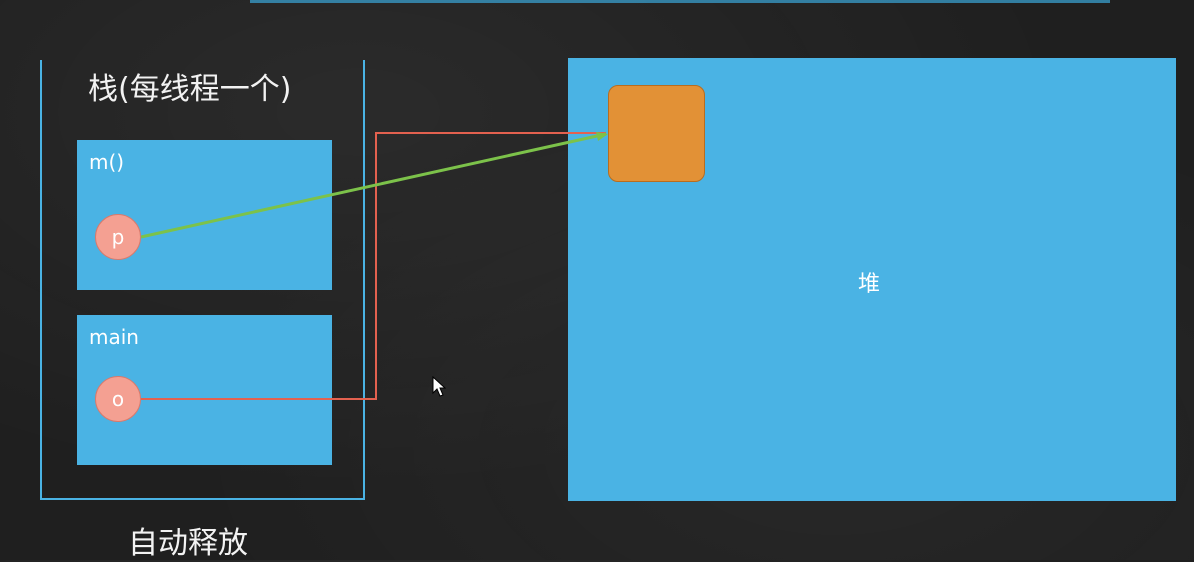 The width and height of the screenshot is (1194, 562). I want to click on variable-p: p, so click(118, 237).